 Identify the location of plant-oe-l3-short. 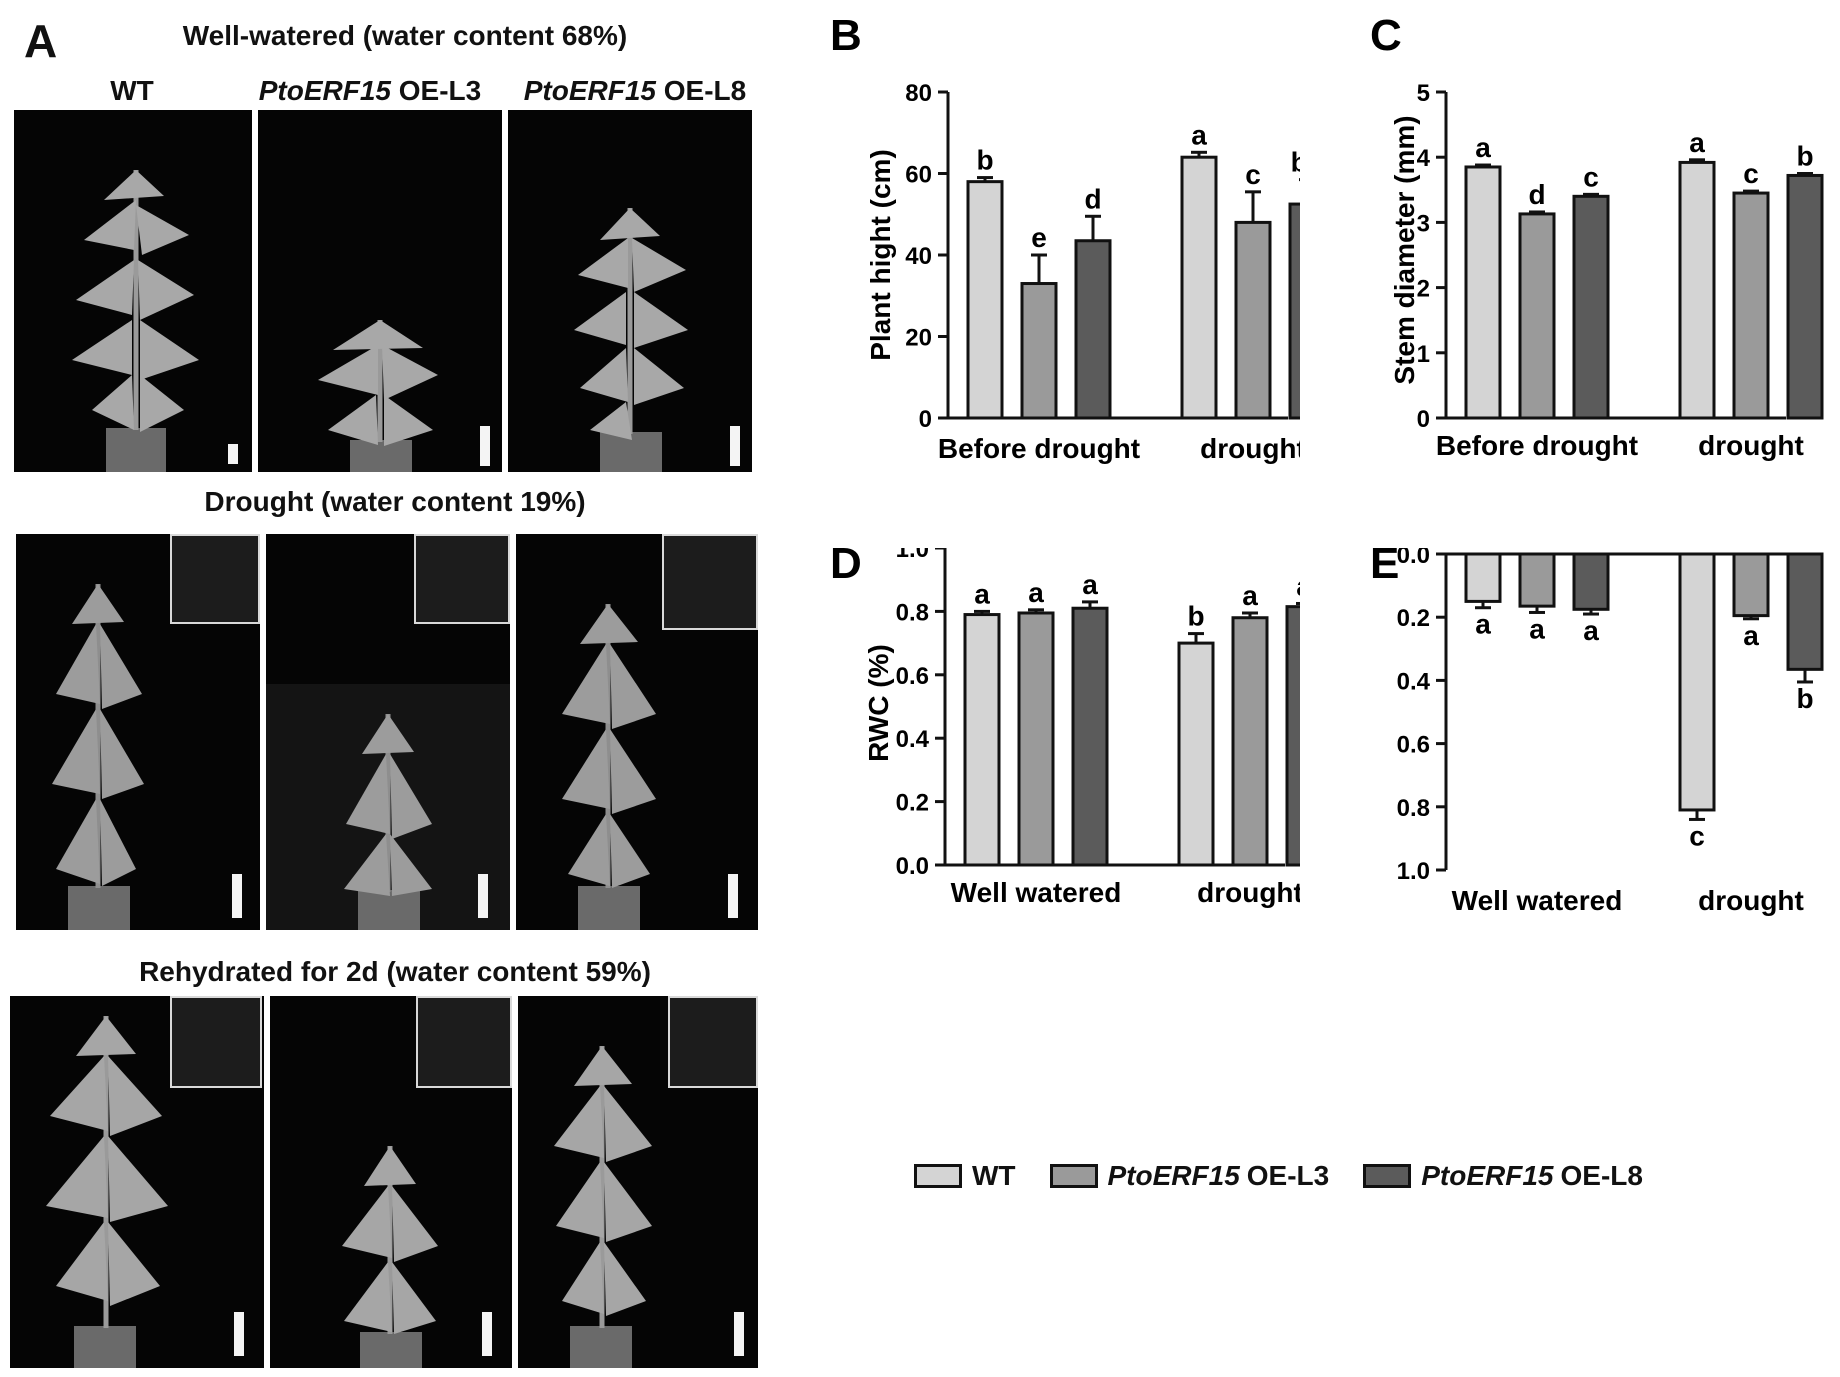
(378, 396).